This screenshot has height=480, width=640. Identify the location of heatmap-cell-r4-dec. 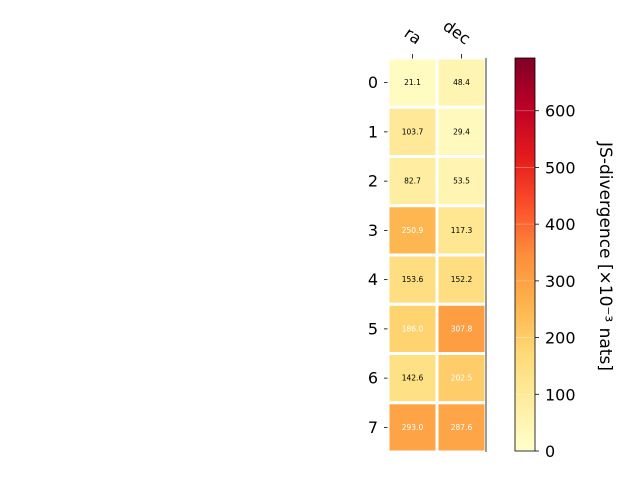
(461, 279).